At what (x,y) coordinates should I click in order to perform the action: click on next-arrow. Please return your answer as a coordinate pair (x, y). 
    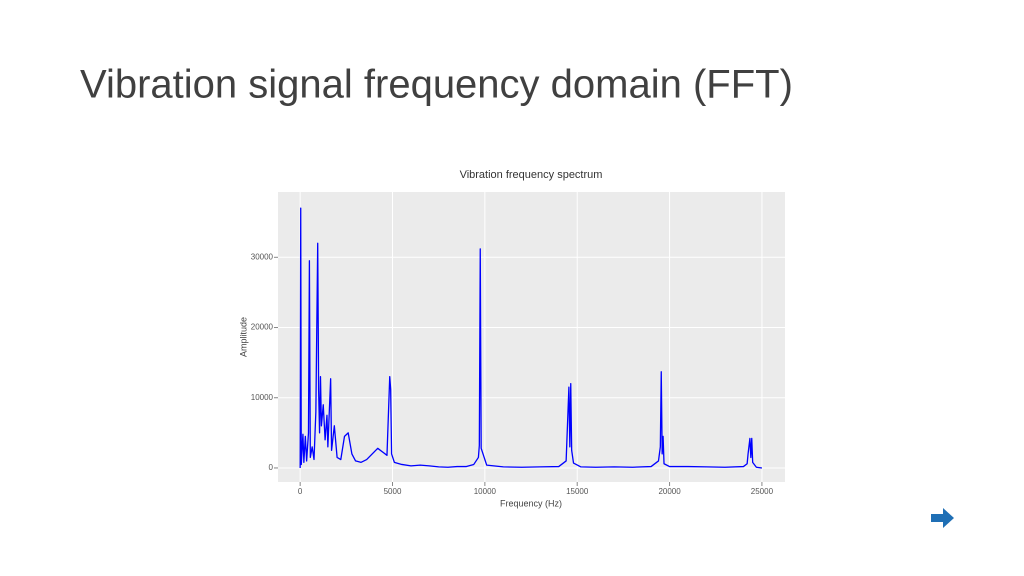
    Looking at the image, I should click on (942, 518).